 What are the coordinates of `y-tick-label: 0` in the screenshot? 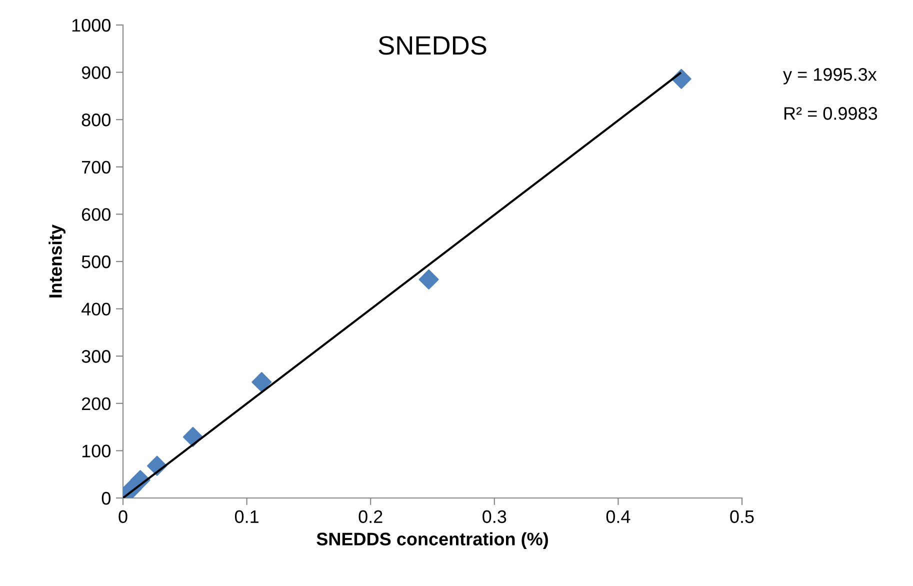 It's located at (106, 498).